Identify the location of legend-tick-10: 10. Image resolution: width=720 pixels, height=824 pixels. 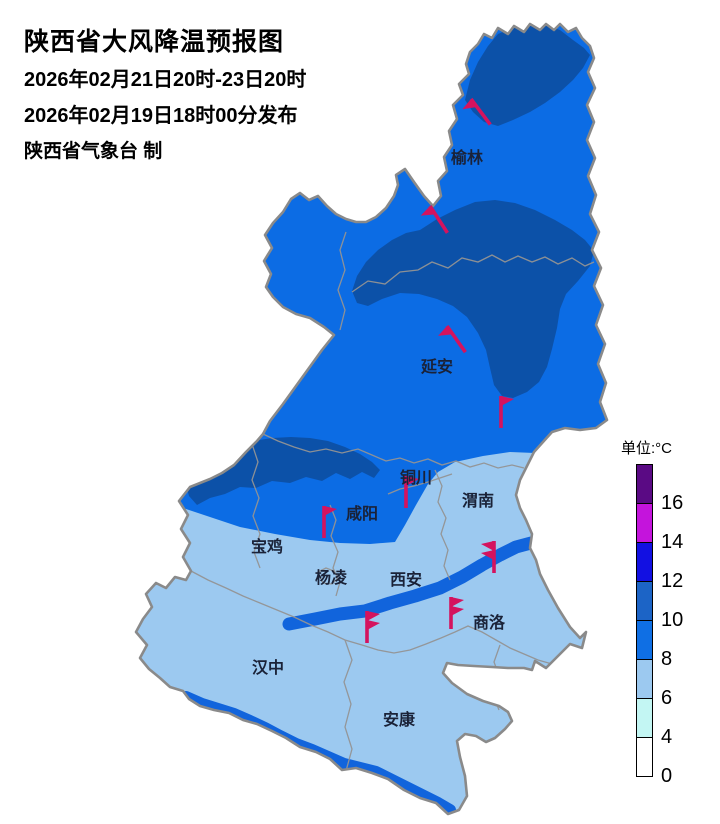
(672, 620).